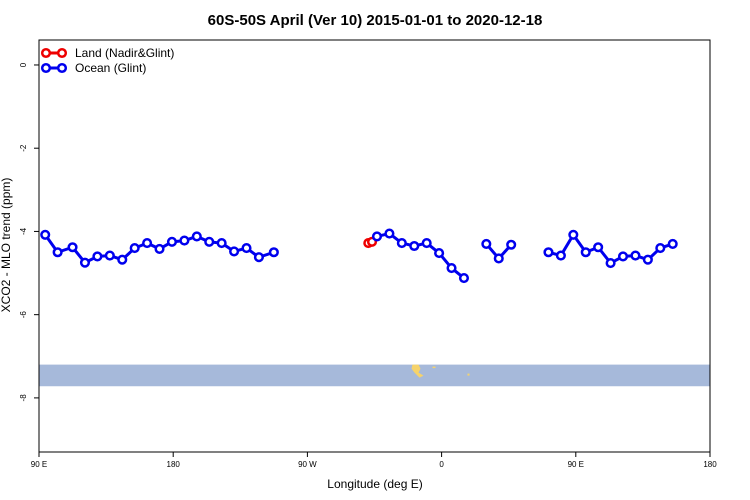  What do you see at coordinates (417, 371) in the screenshot?
I see `land-patagonia` at bounding box center [417, 371].